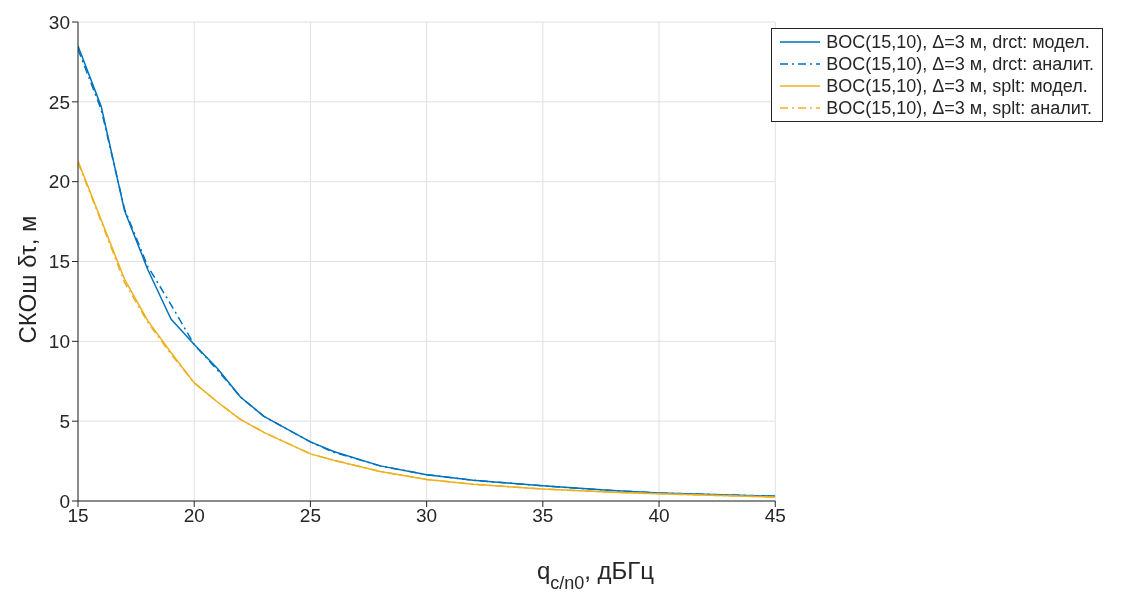  What do you see at coordinates (194, 516) in the screenshot?
I see `x-tick-label: 20` at bounding box center [194, 516].